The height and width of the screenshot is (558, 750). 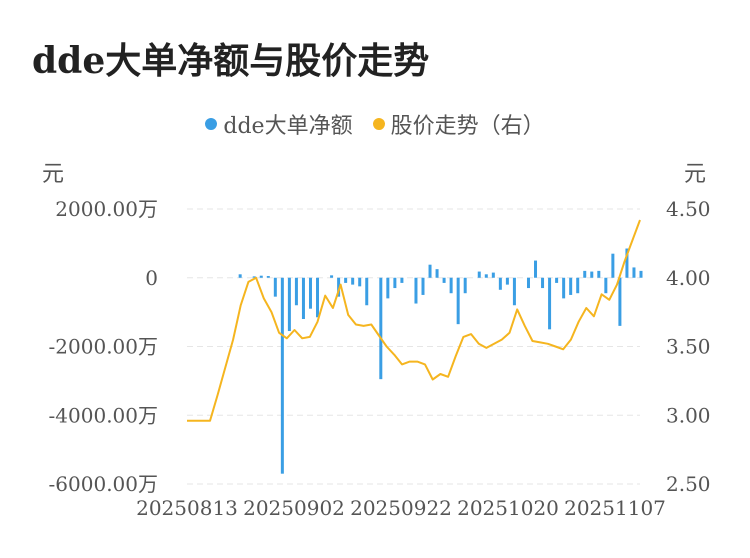 I want to click on x-tick-label: 20251020, so click(x=508, y=508).